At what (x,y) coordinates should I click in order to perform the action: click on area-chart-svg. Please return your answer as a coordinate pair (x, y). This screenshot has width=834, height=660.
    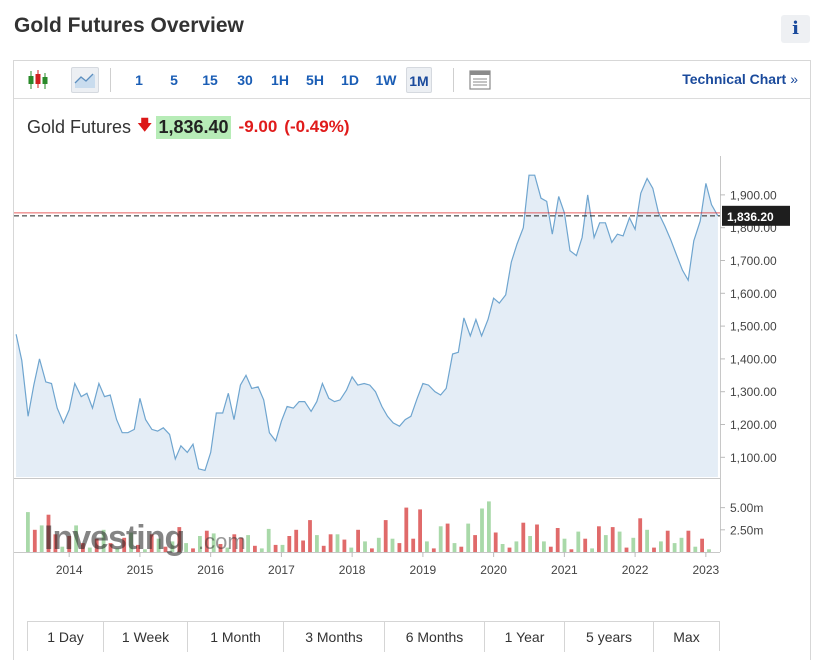
    Looking at the image, I should click on (84, 80).